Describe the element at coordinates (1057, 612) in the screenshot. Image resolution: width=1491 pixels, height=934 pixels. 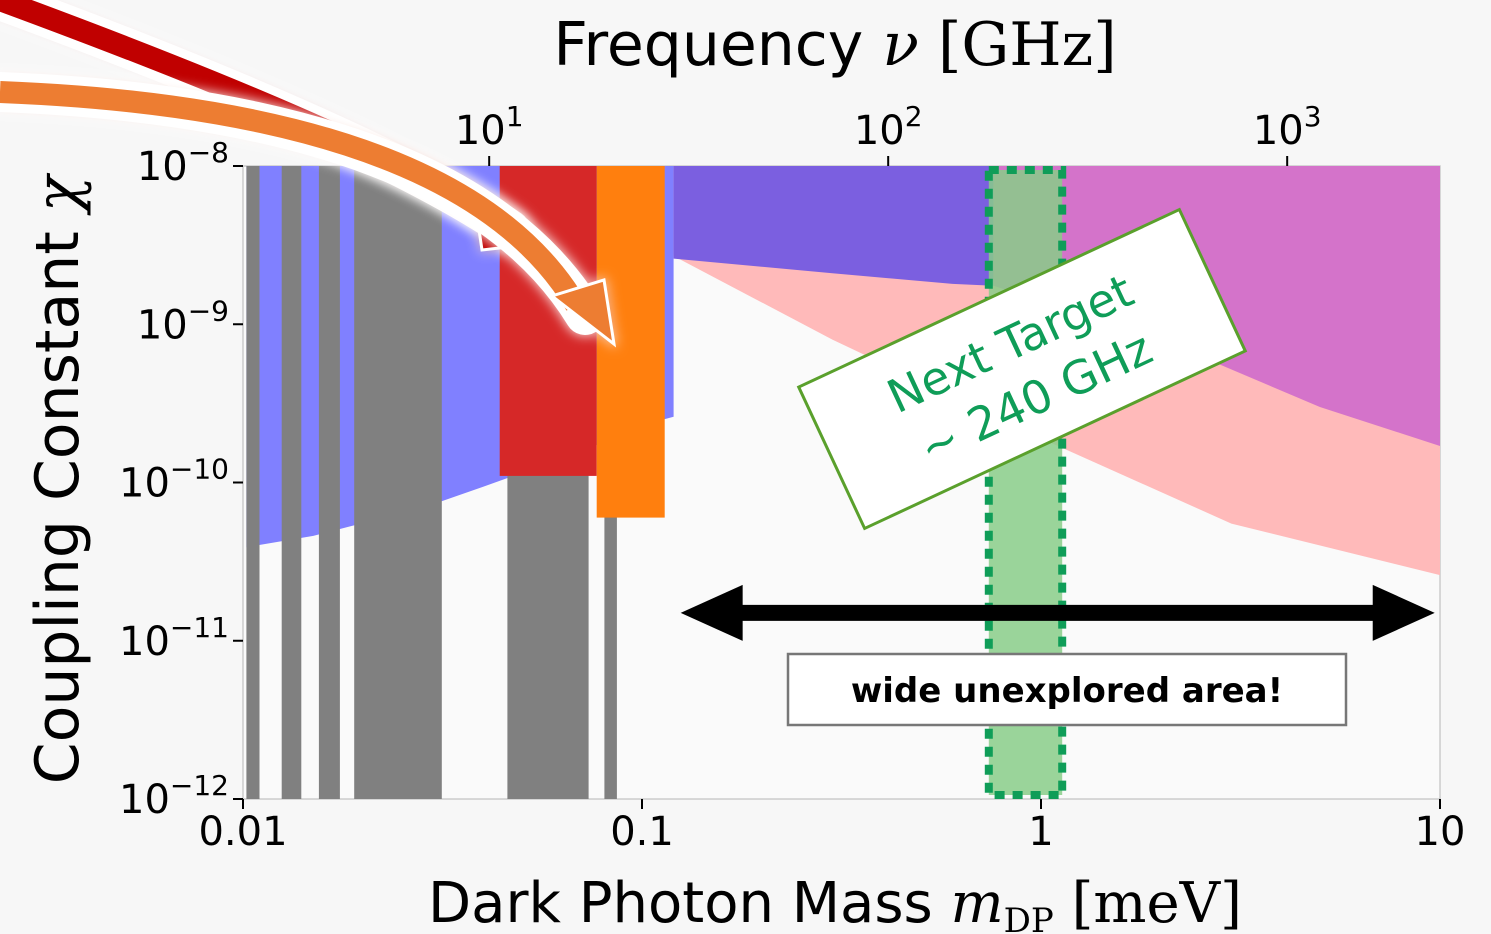
I see `unexplored-range-arrow` at that location.